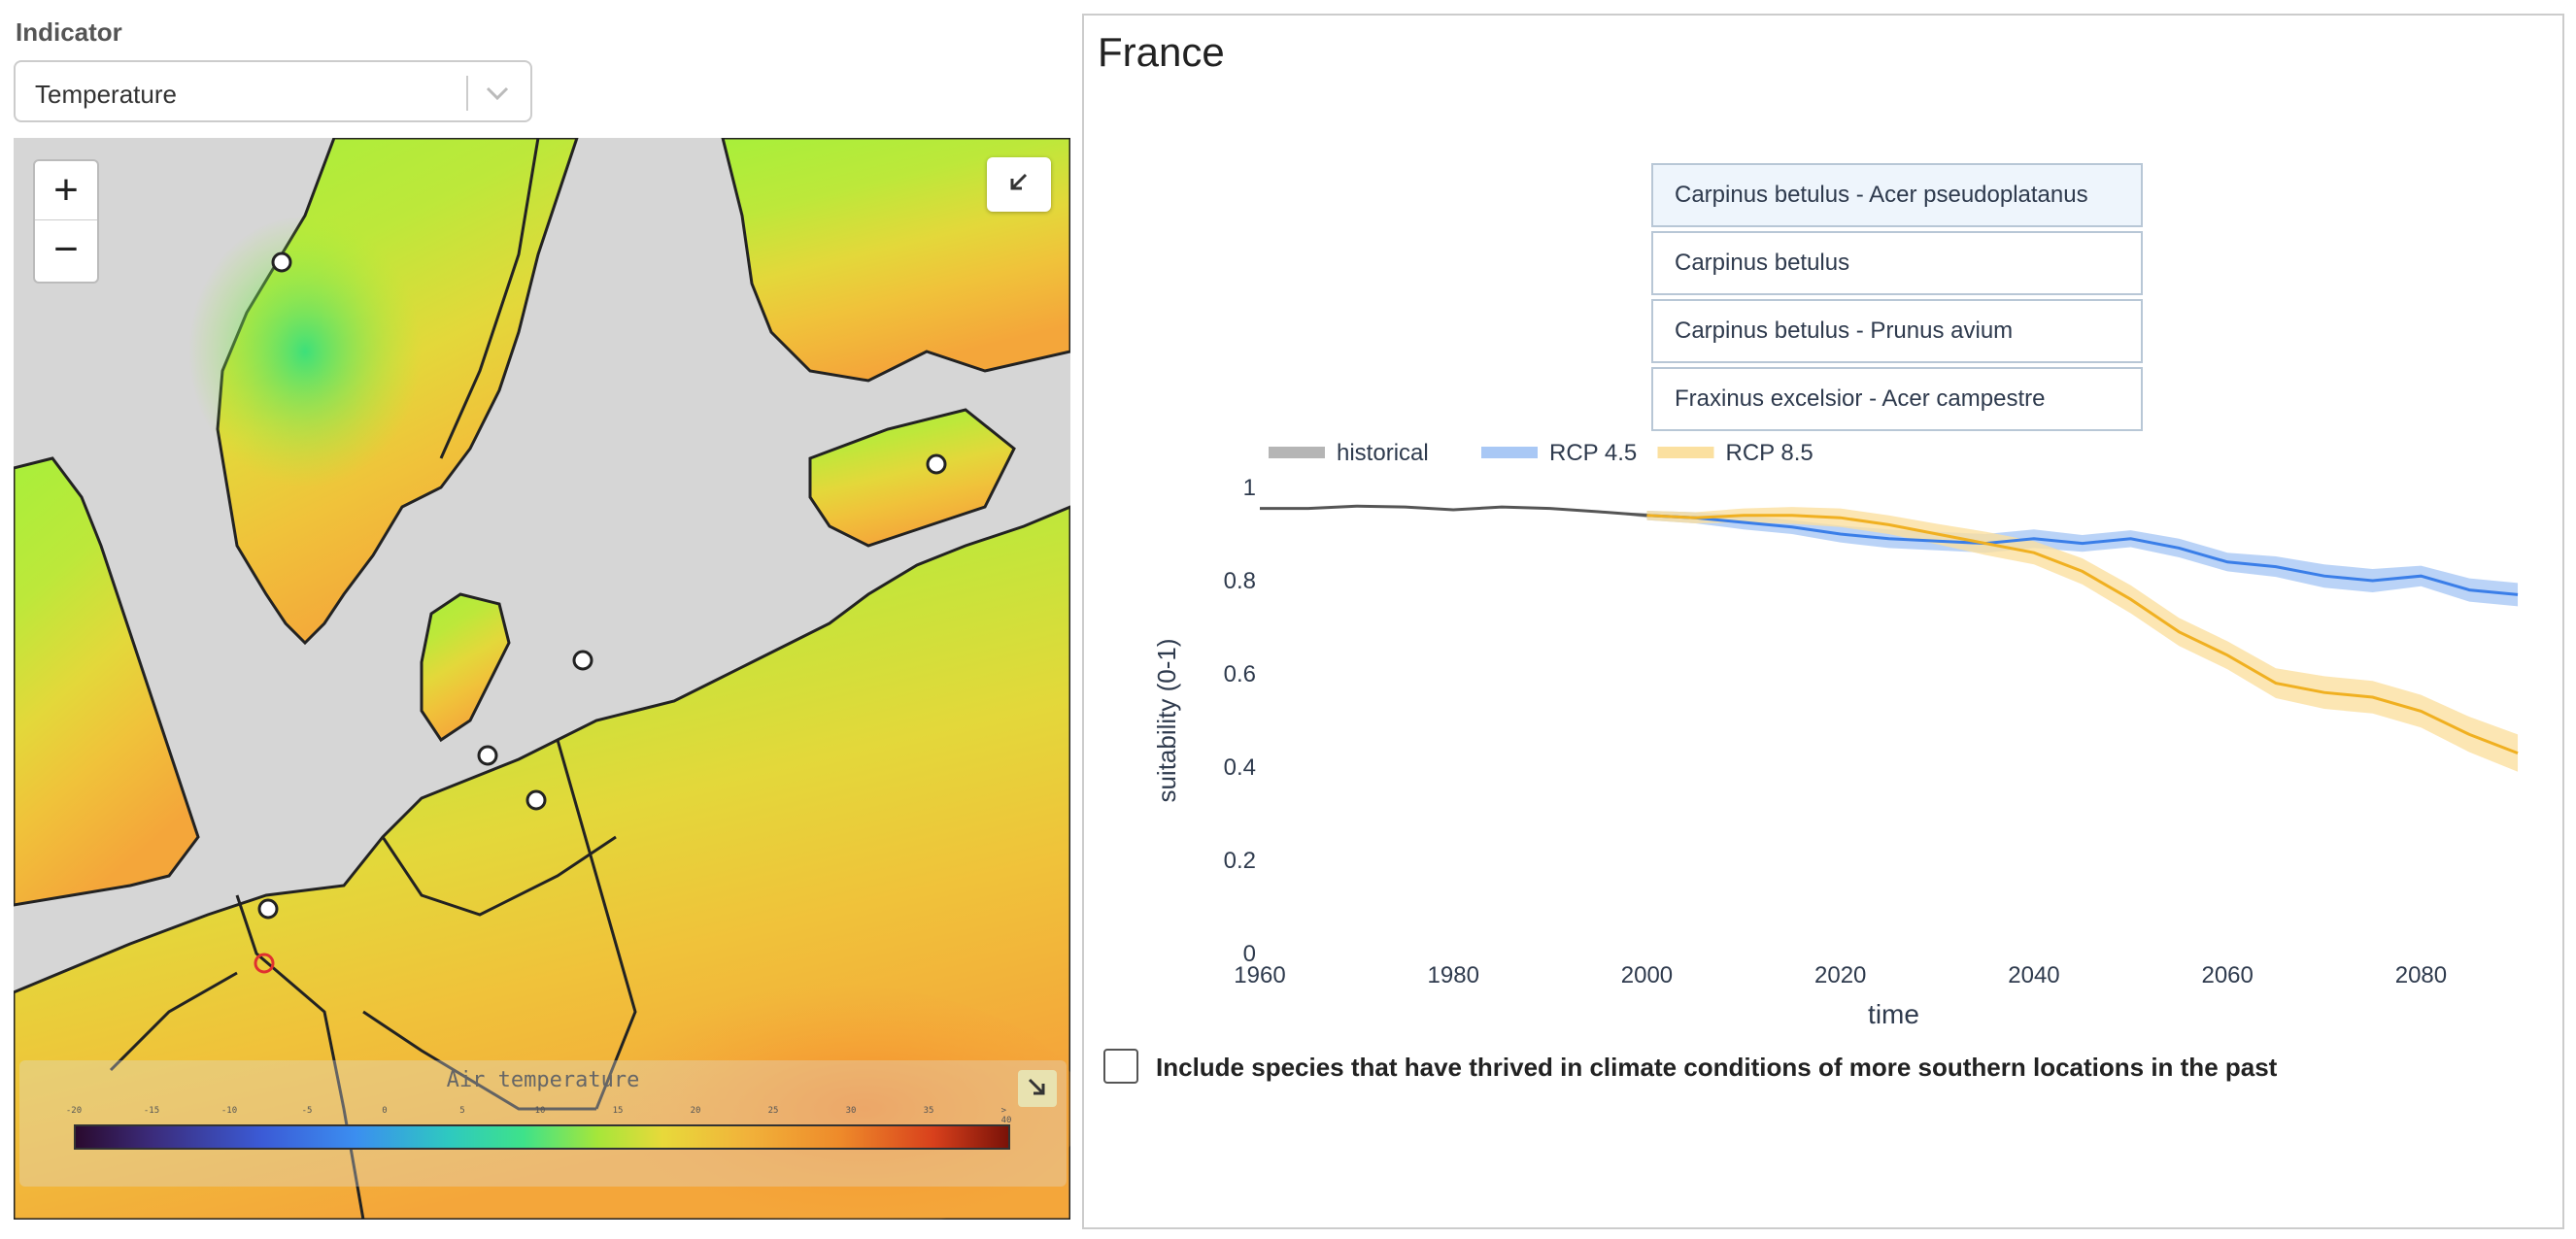  Describe the element at coordinates (1769, 453) in the screenshot. I see `legend-entry: RCP 8.5` at that location.